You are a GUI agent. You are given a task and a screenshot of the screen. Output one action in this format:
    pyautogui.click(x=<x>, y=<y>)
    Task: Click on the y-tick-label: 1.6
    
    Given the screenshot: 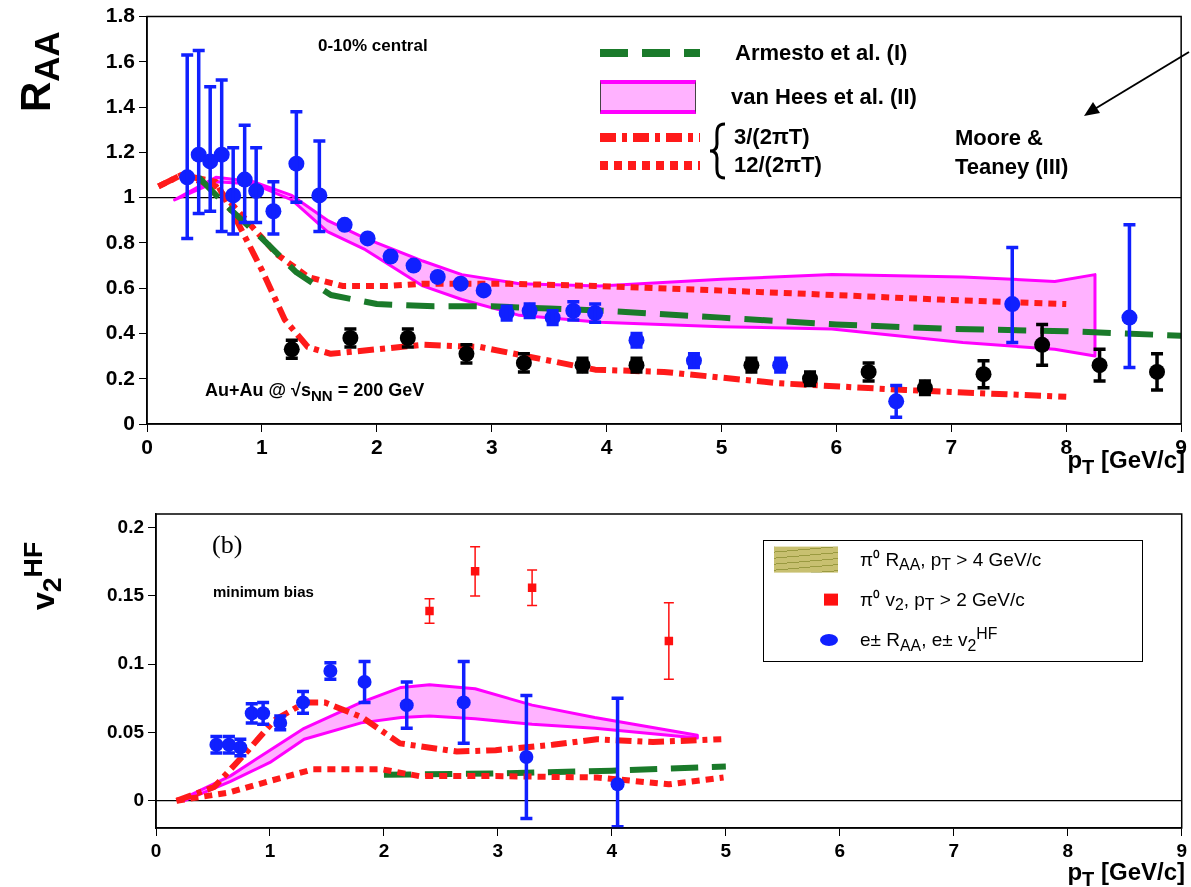 What is the action you would take?
    pyautogui.click(x=120, y=60)
    